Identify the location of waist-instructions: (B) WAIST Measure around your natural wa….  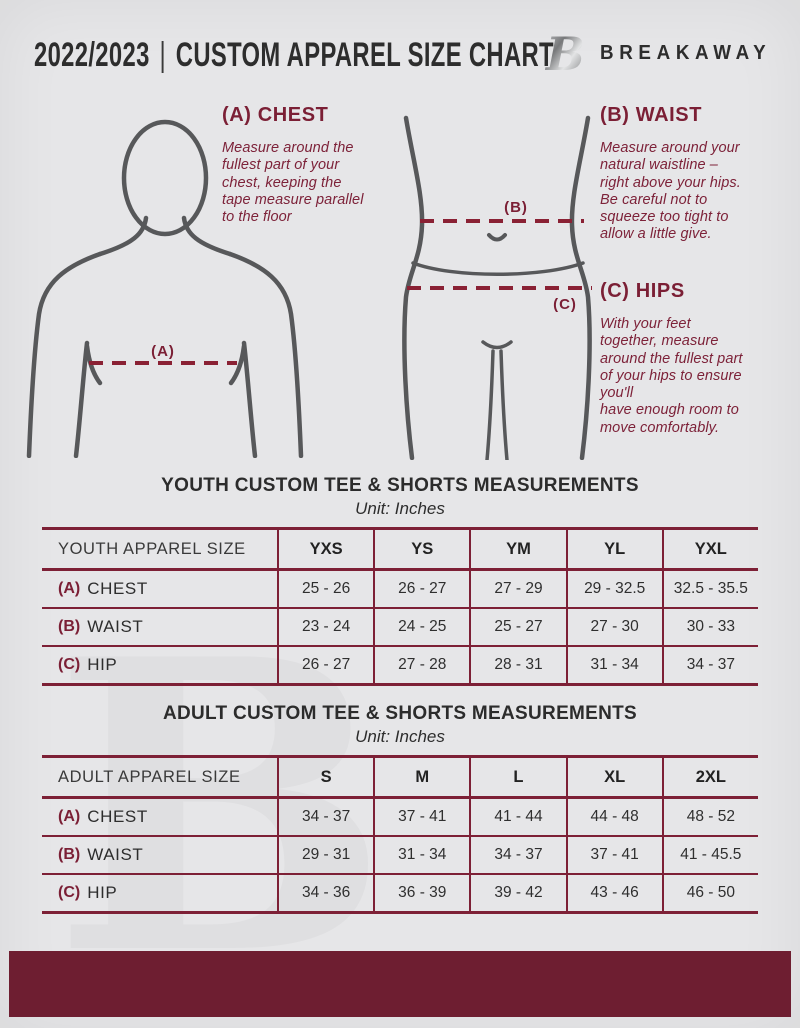
(695, 174).